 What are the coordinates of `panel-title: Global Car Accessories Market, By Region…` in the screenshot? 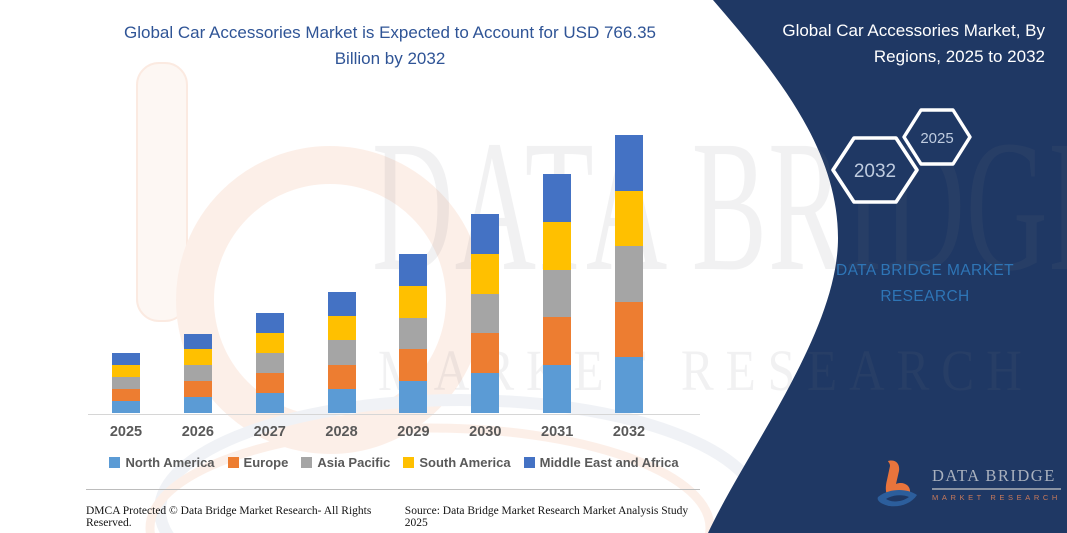 It's located at (913, 44).